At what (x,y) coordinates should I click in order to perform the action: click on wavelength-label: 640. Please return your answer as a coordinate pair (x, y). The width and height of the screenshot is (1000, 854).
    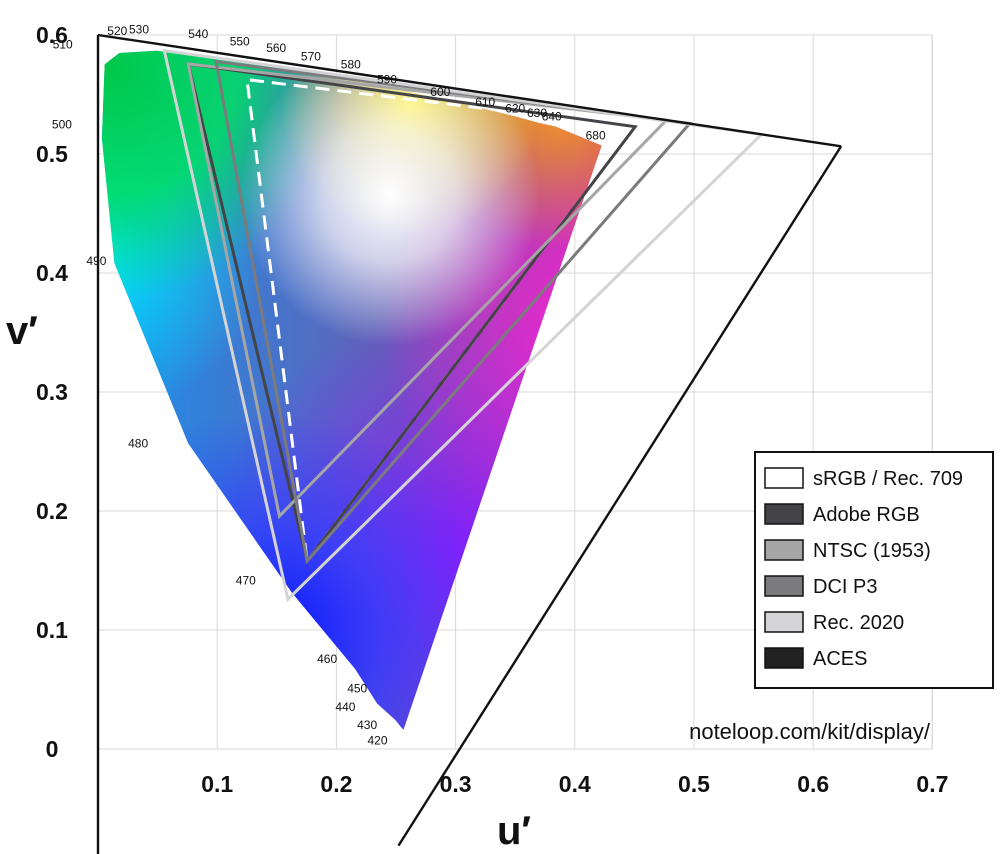
    Looking at the image, I should click on (552, 117).